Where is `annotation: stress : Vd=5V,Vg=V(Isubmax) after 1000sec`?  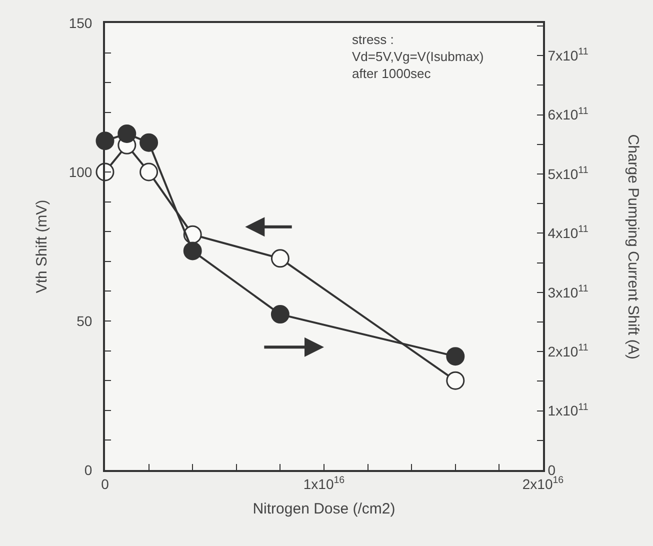
annotation: stress : Vd=5V,Vg=V(Isubmax) after 1000sec is located at coordinates (418, 56).